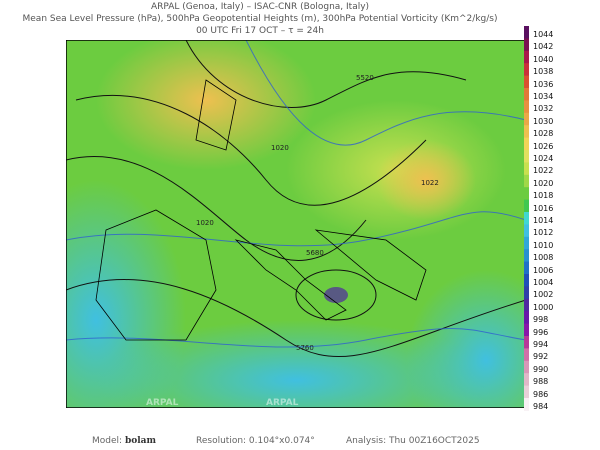 The height and width of the screenshot is (450, 600). I want to click on model-label: Model:, so click(107, 441).